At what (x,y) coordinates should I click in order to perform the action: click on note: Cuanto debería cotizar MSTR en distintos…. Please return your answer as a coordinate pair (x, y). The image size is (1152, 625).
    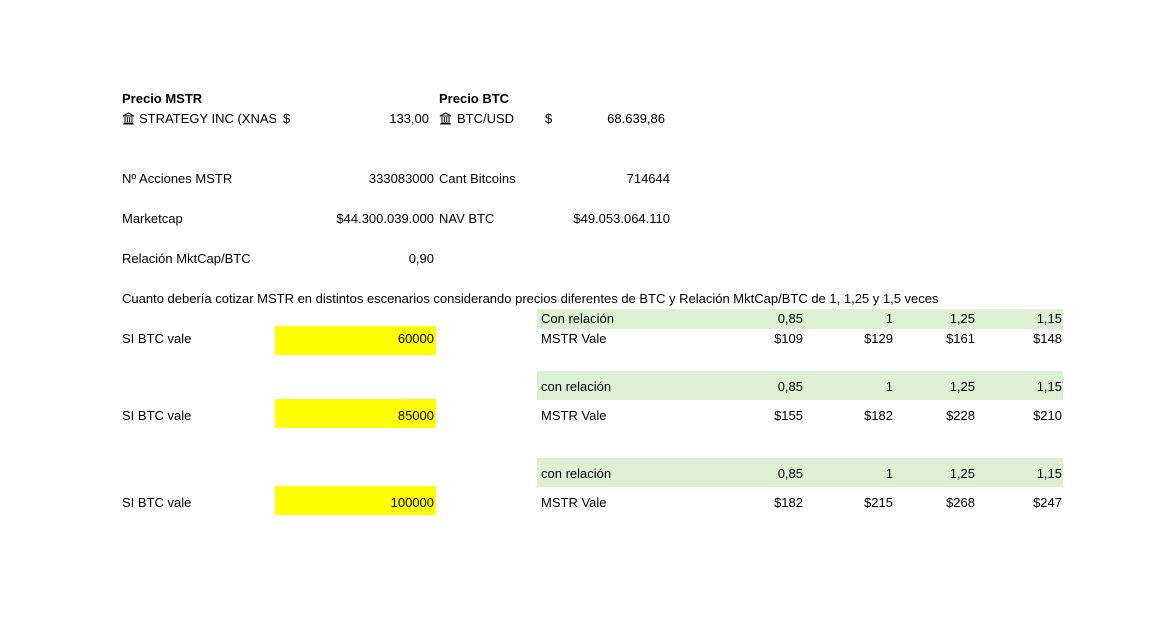
    Looking at the image, I should click on (530, 298).